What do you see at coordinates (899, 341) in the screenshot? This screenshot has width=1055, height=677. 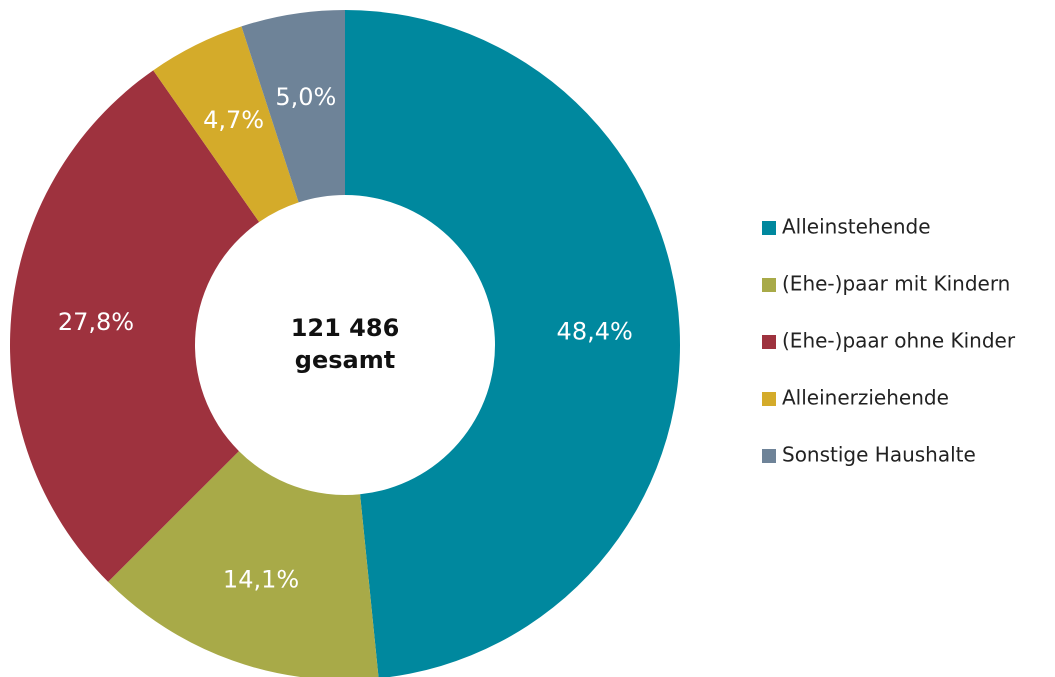 I see `legend-label: (Ehe-)paar ohne Kinder` at bounding box center [899, 341].